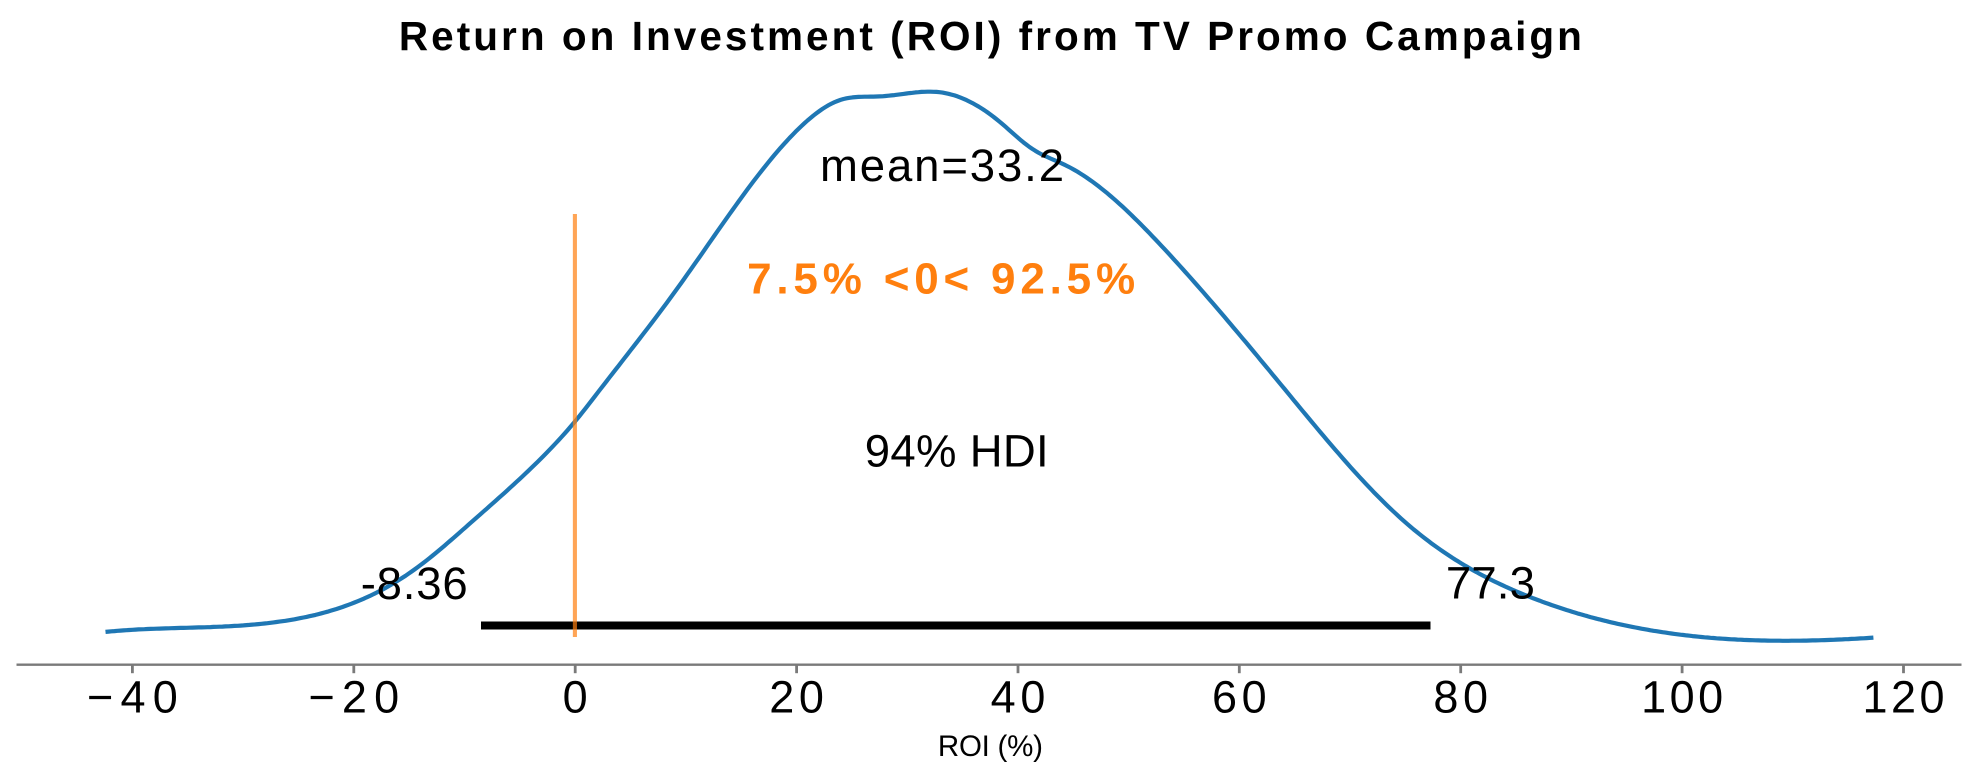  What do you see at coordinates (1904, 697) in the screenshot?
I see `svg-text: 120` at bounding box center [1904, 697].